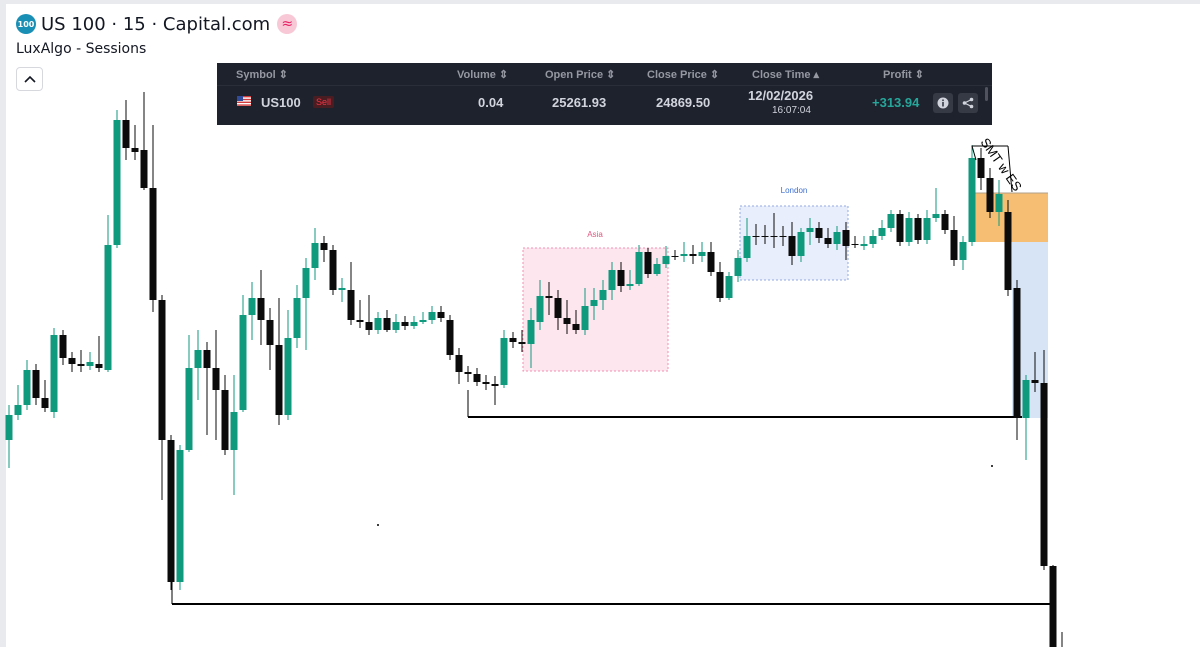 The image size is (1200, 647). Describe the element at coordinates (287, 24) in the screenshot. I see `market-status-icon: ≈` at that location.